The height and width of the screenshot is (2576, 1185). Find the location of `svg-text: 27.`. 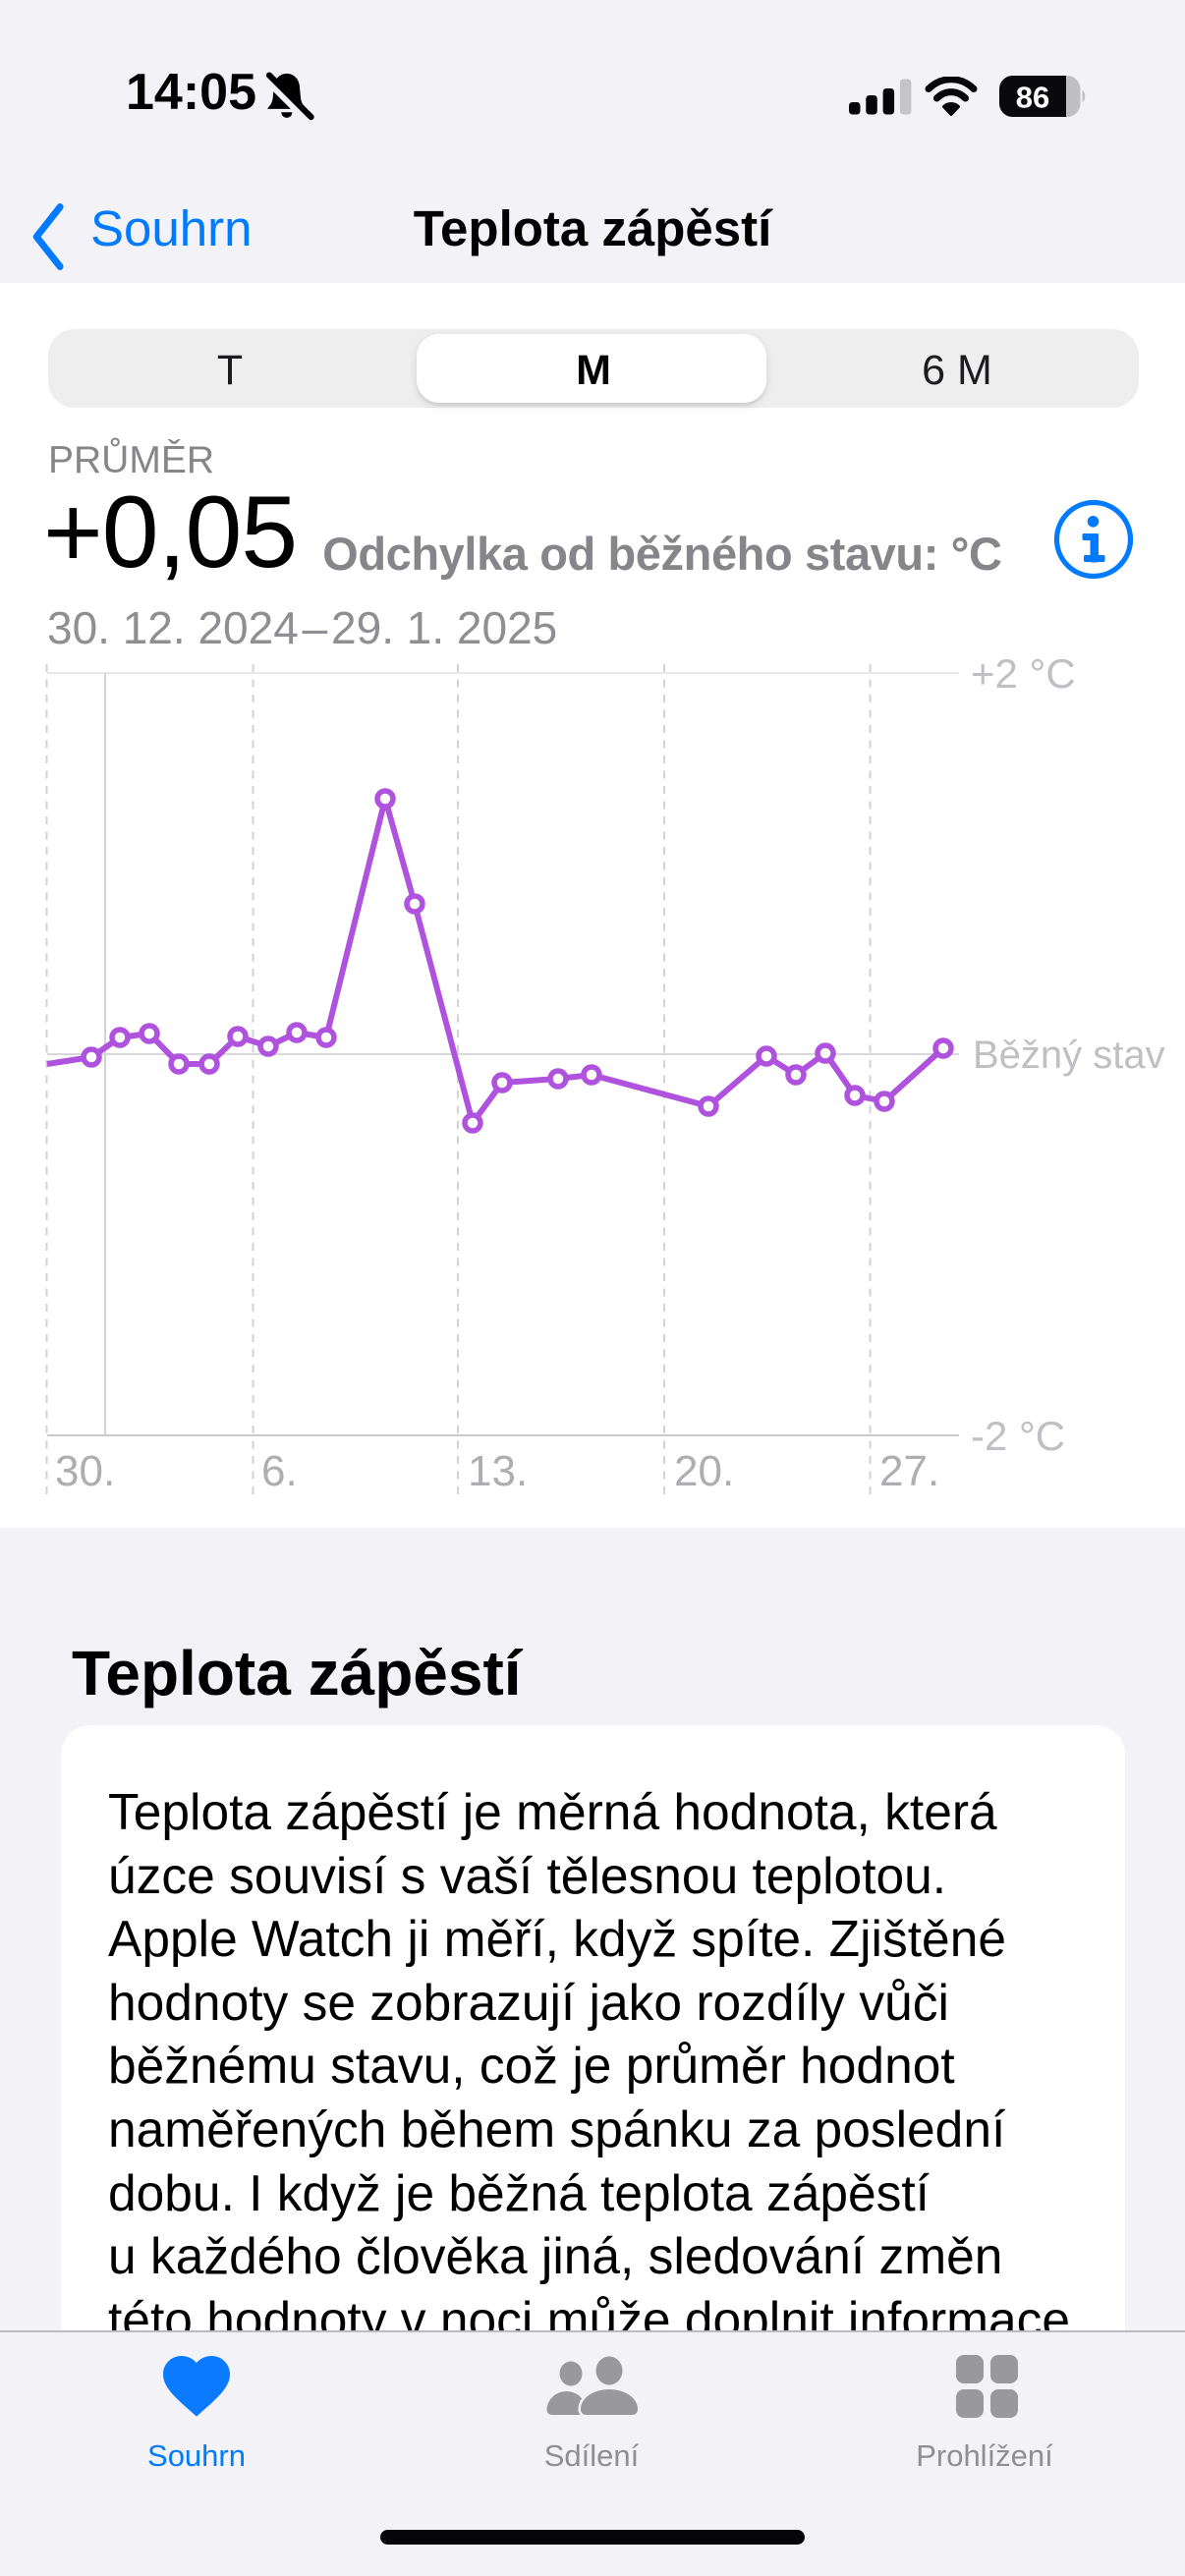

svg-text: 27. is located at coordinates (909, 1471).